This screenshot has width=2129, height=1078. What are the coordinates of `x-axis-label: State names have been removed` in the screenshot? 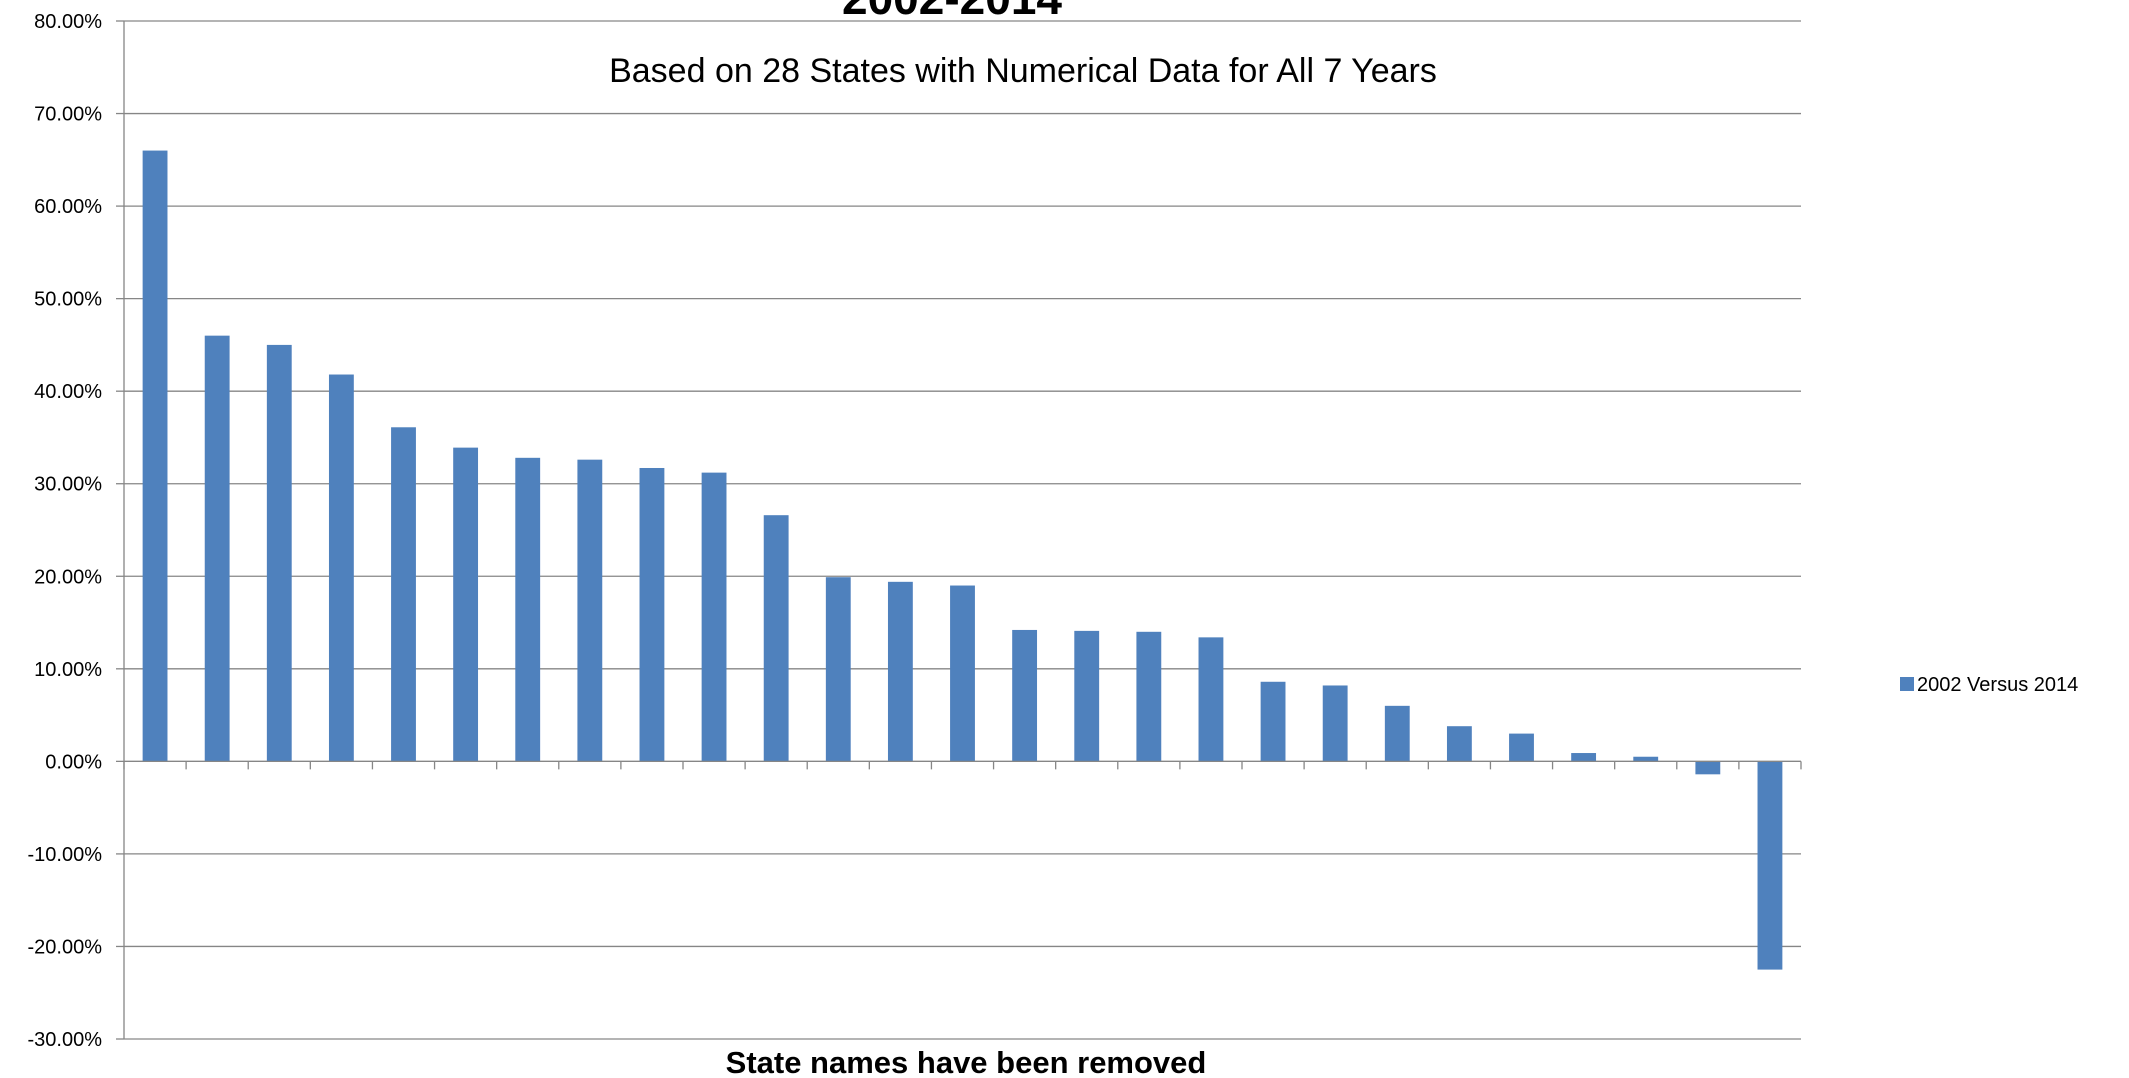 It's located at (966, 1061).